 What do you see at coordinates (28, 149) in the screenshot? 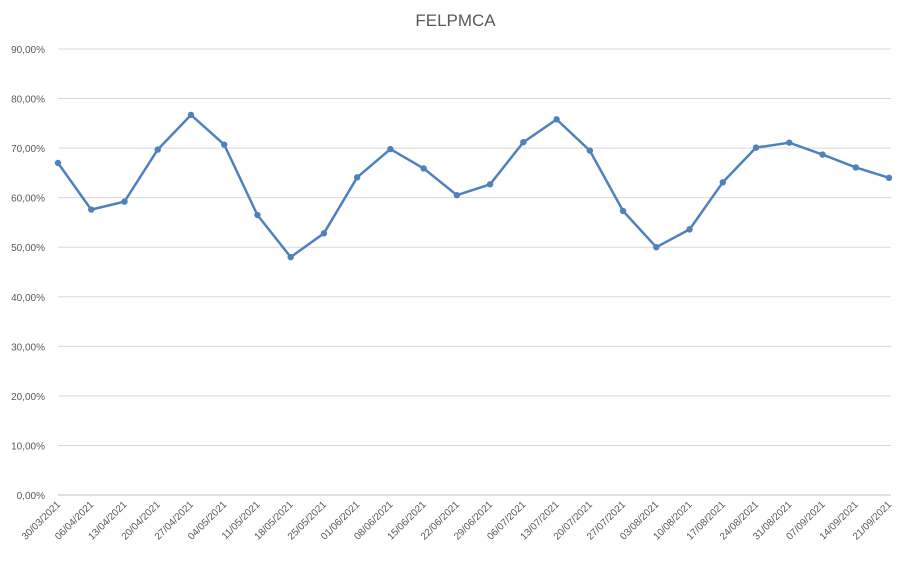
I see `y-tick-label: 70,00%` at bounding box center [28, 149].